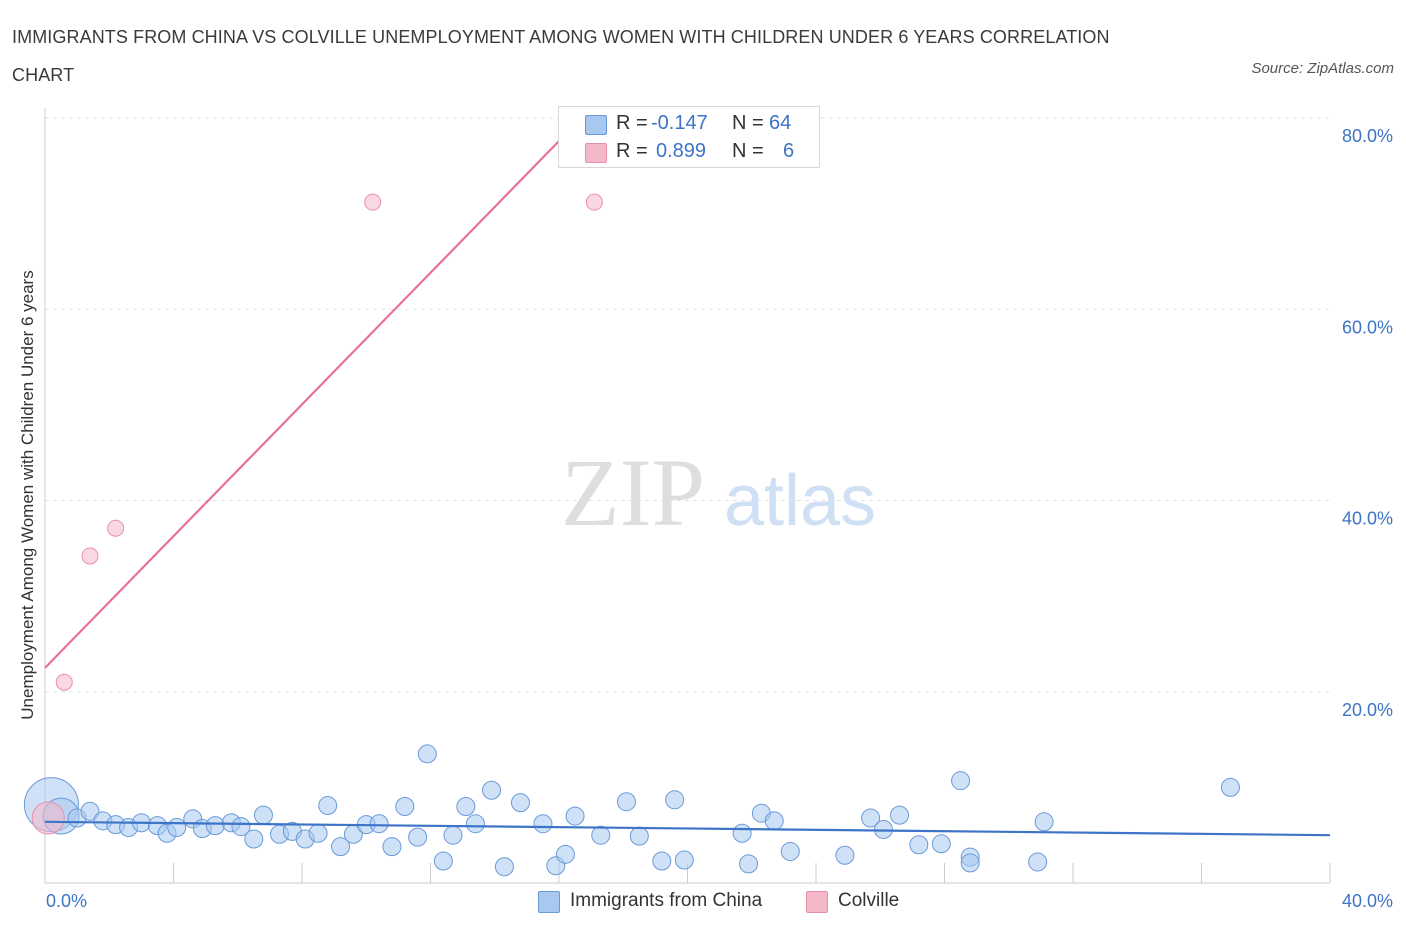 This screenshot has width=1406, height=930. I want to click on legend-n-value: 6, so click(789, 151).